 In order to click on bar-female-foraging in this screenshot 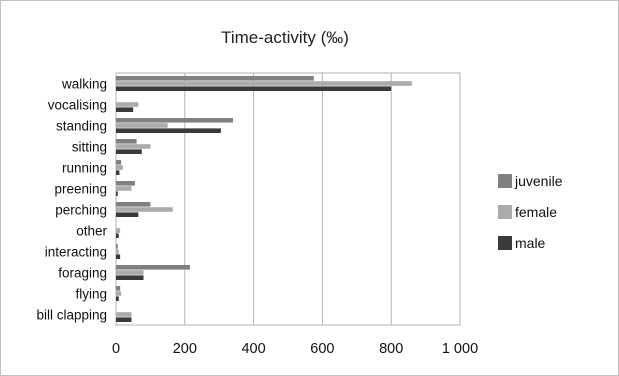, I will do `click(130, 272)`.